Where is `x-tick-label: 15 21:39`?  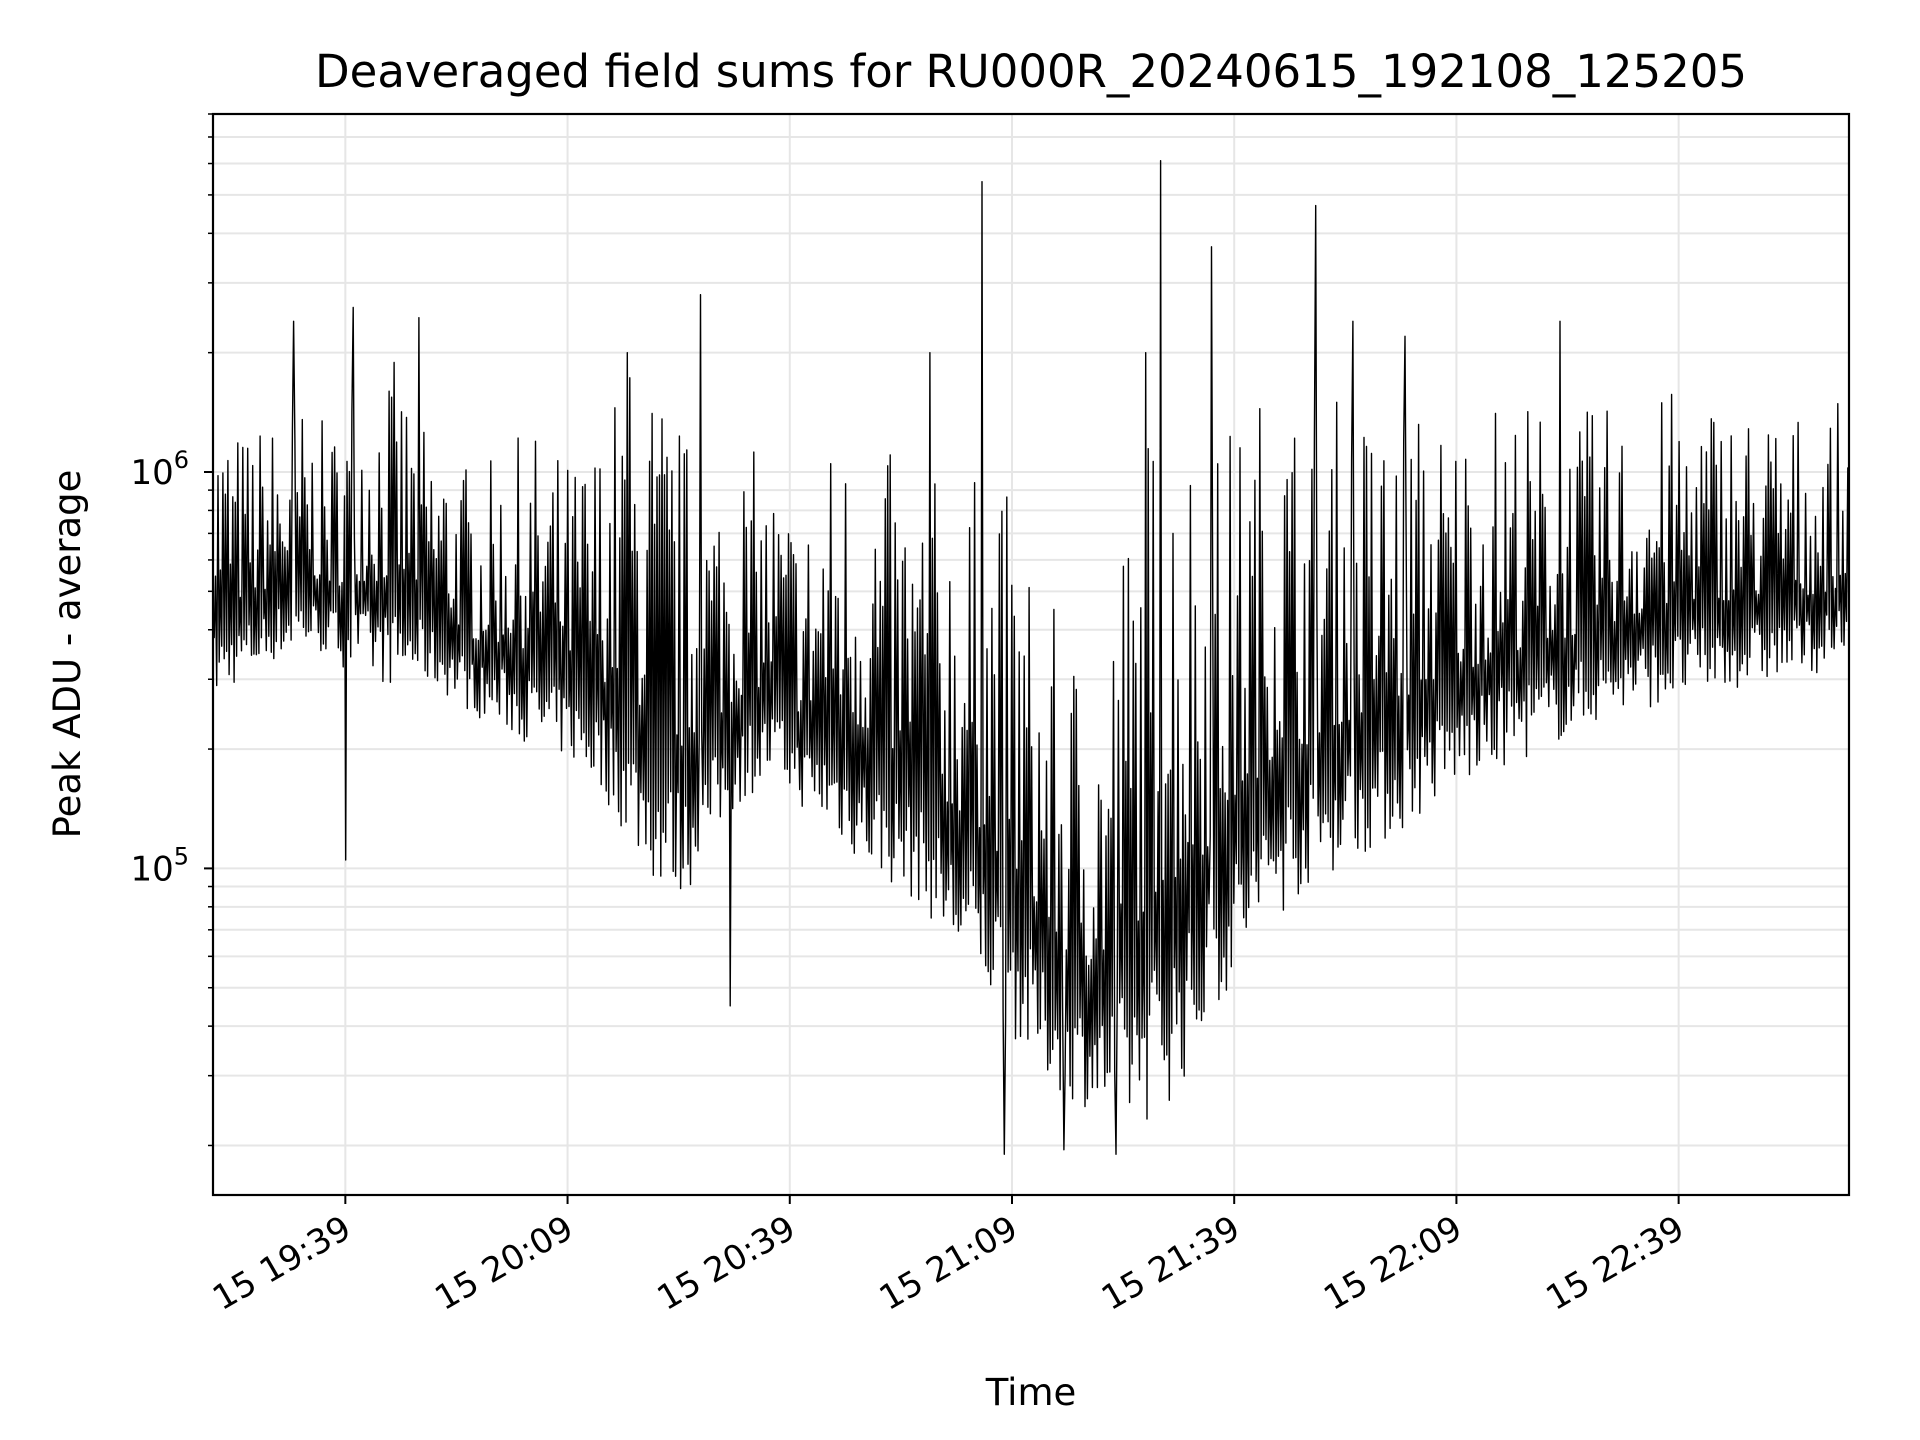 x-tick-label: 15 21:39 is located at coordinates (1171, 1263).